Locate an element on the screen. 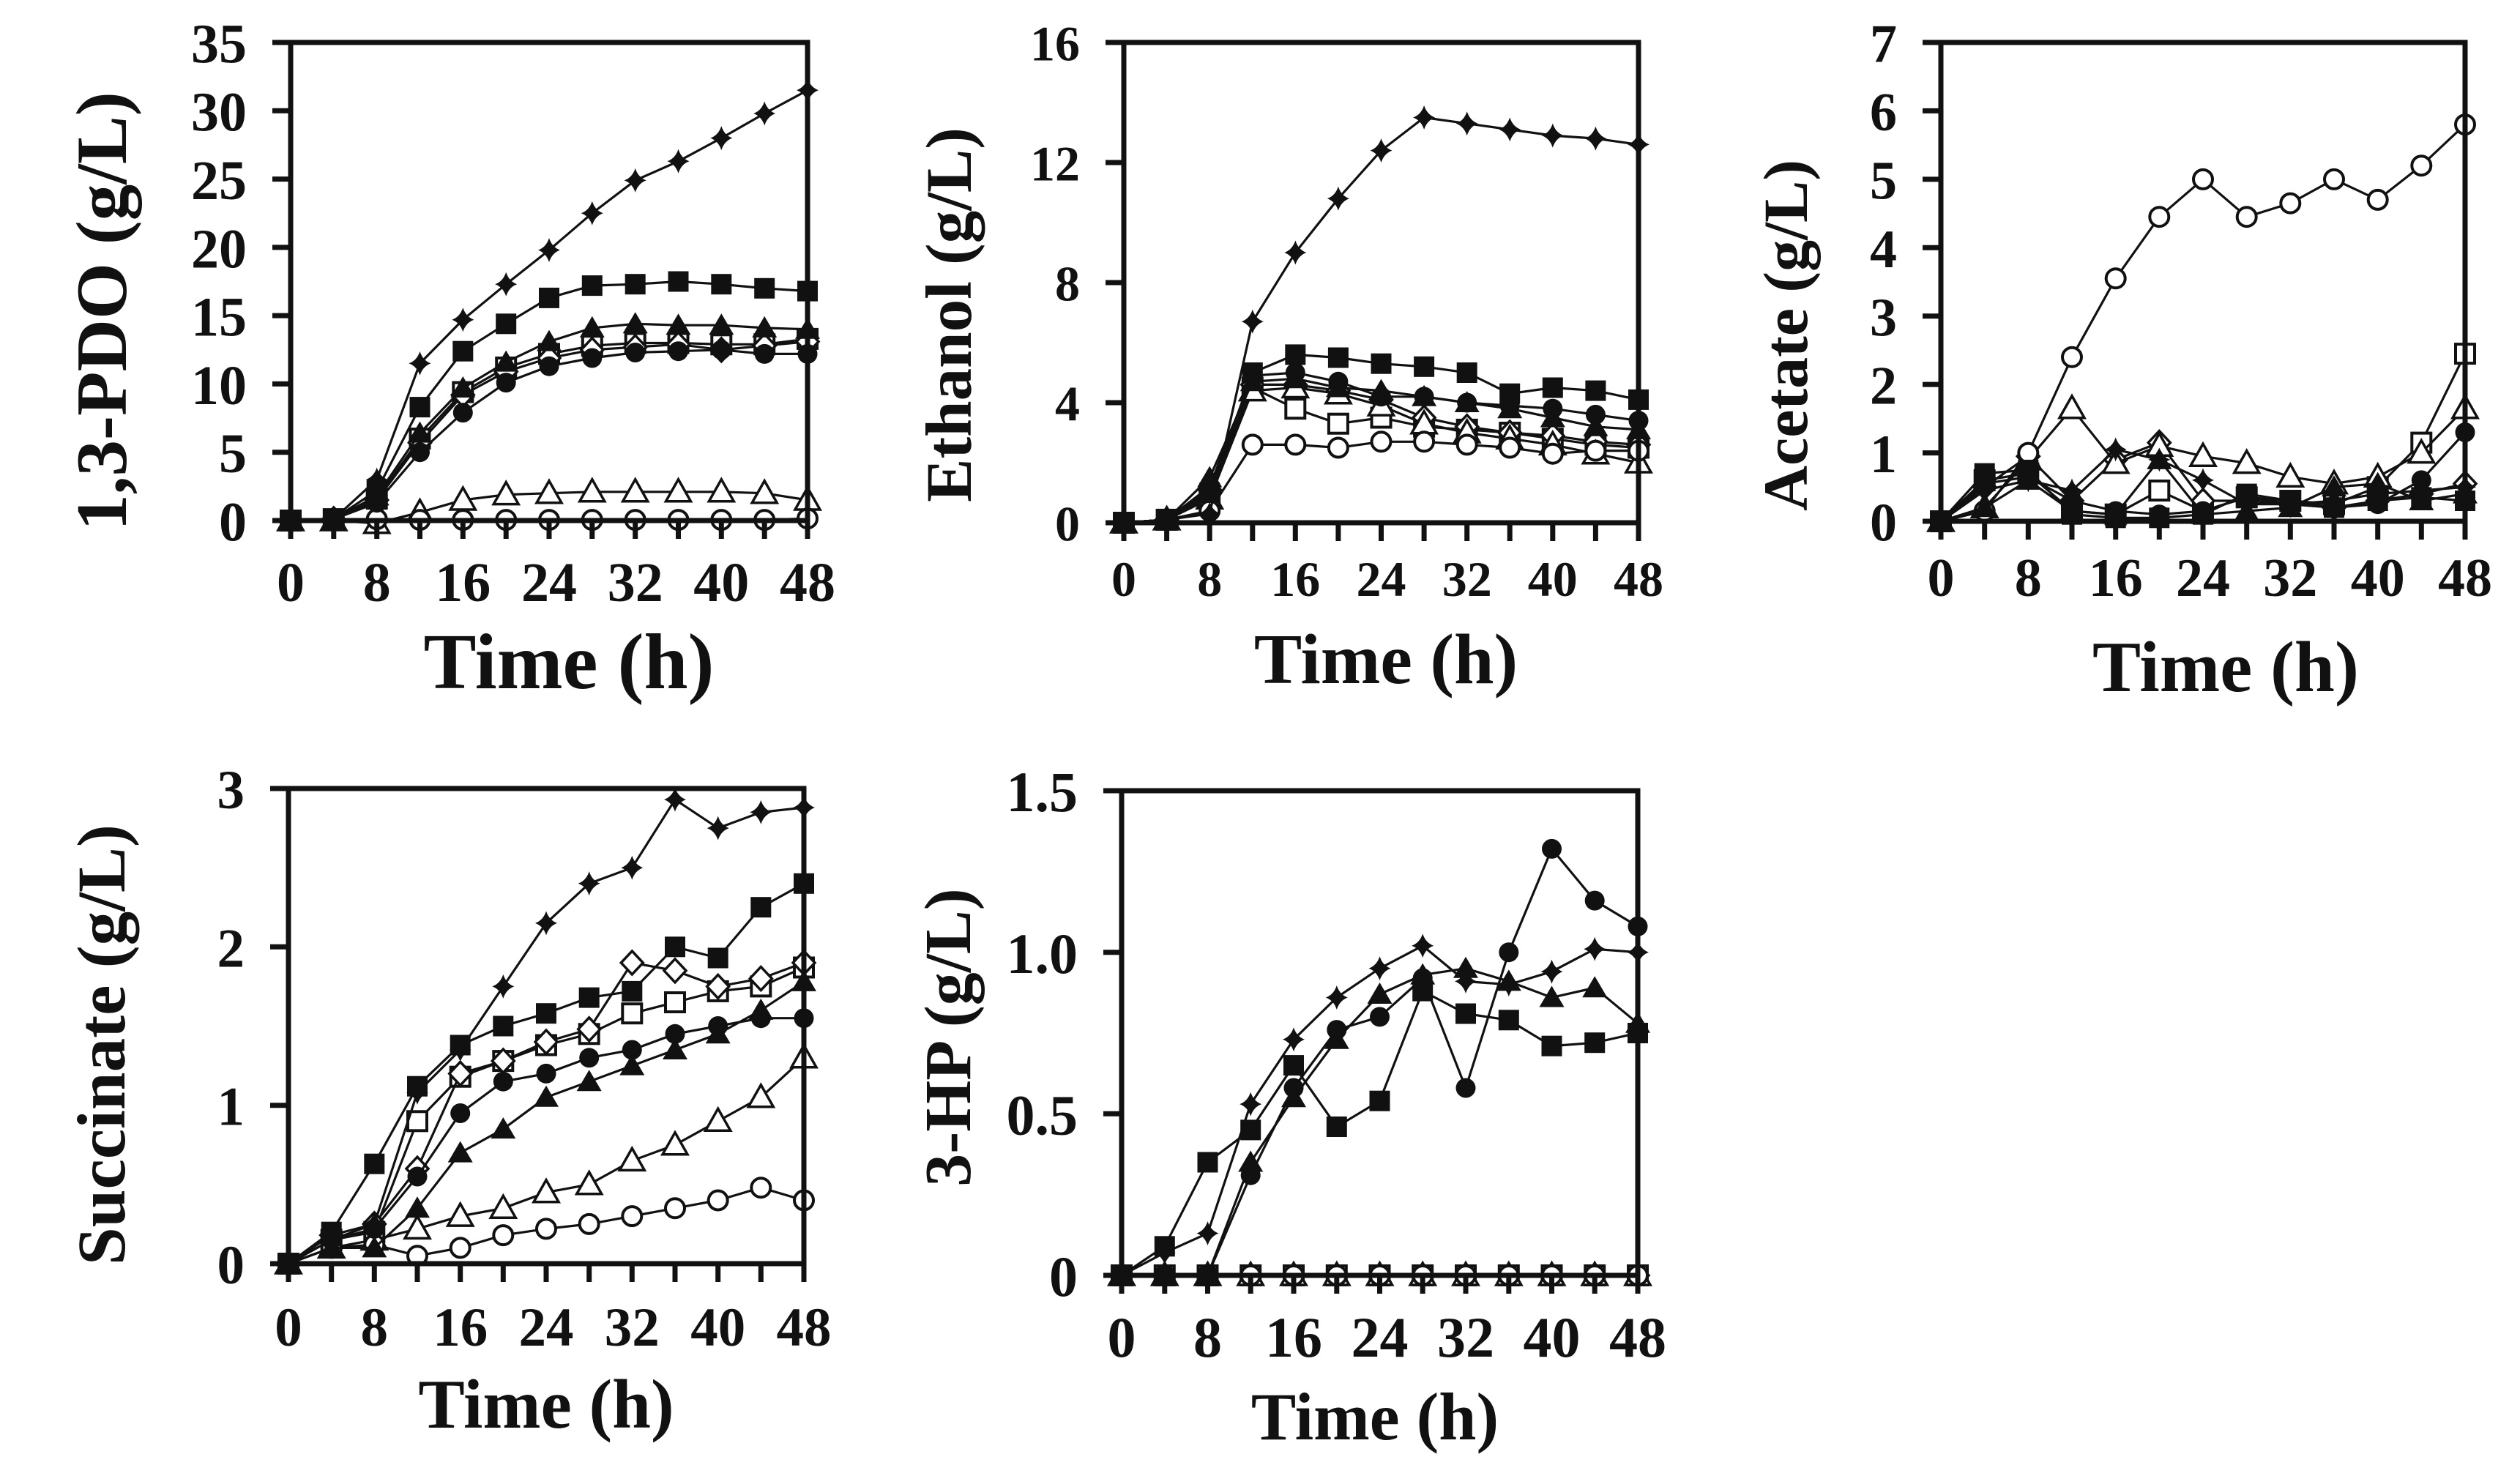  svg-text: Acetate (g/L) is located at coordinates (1786, 335).